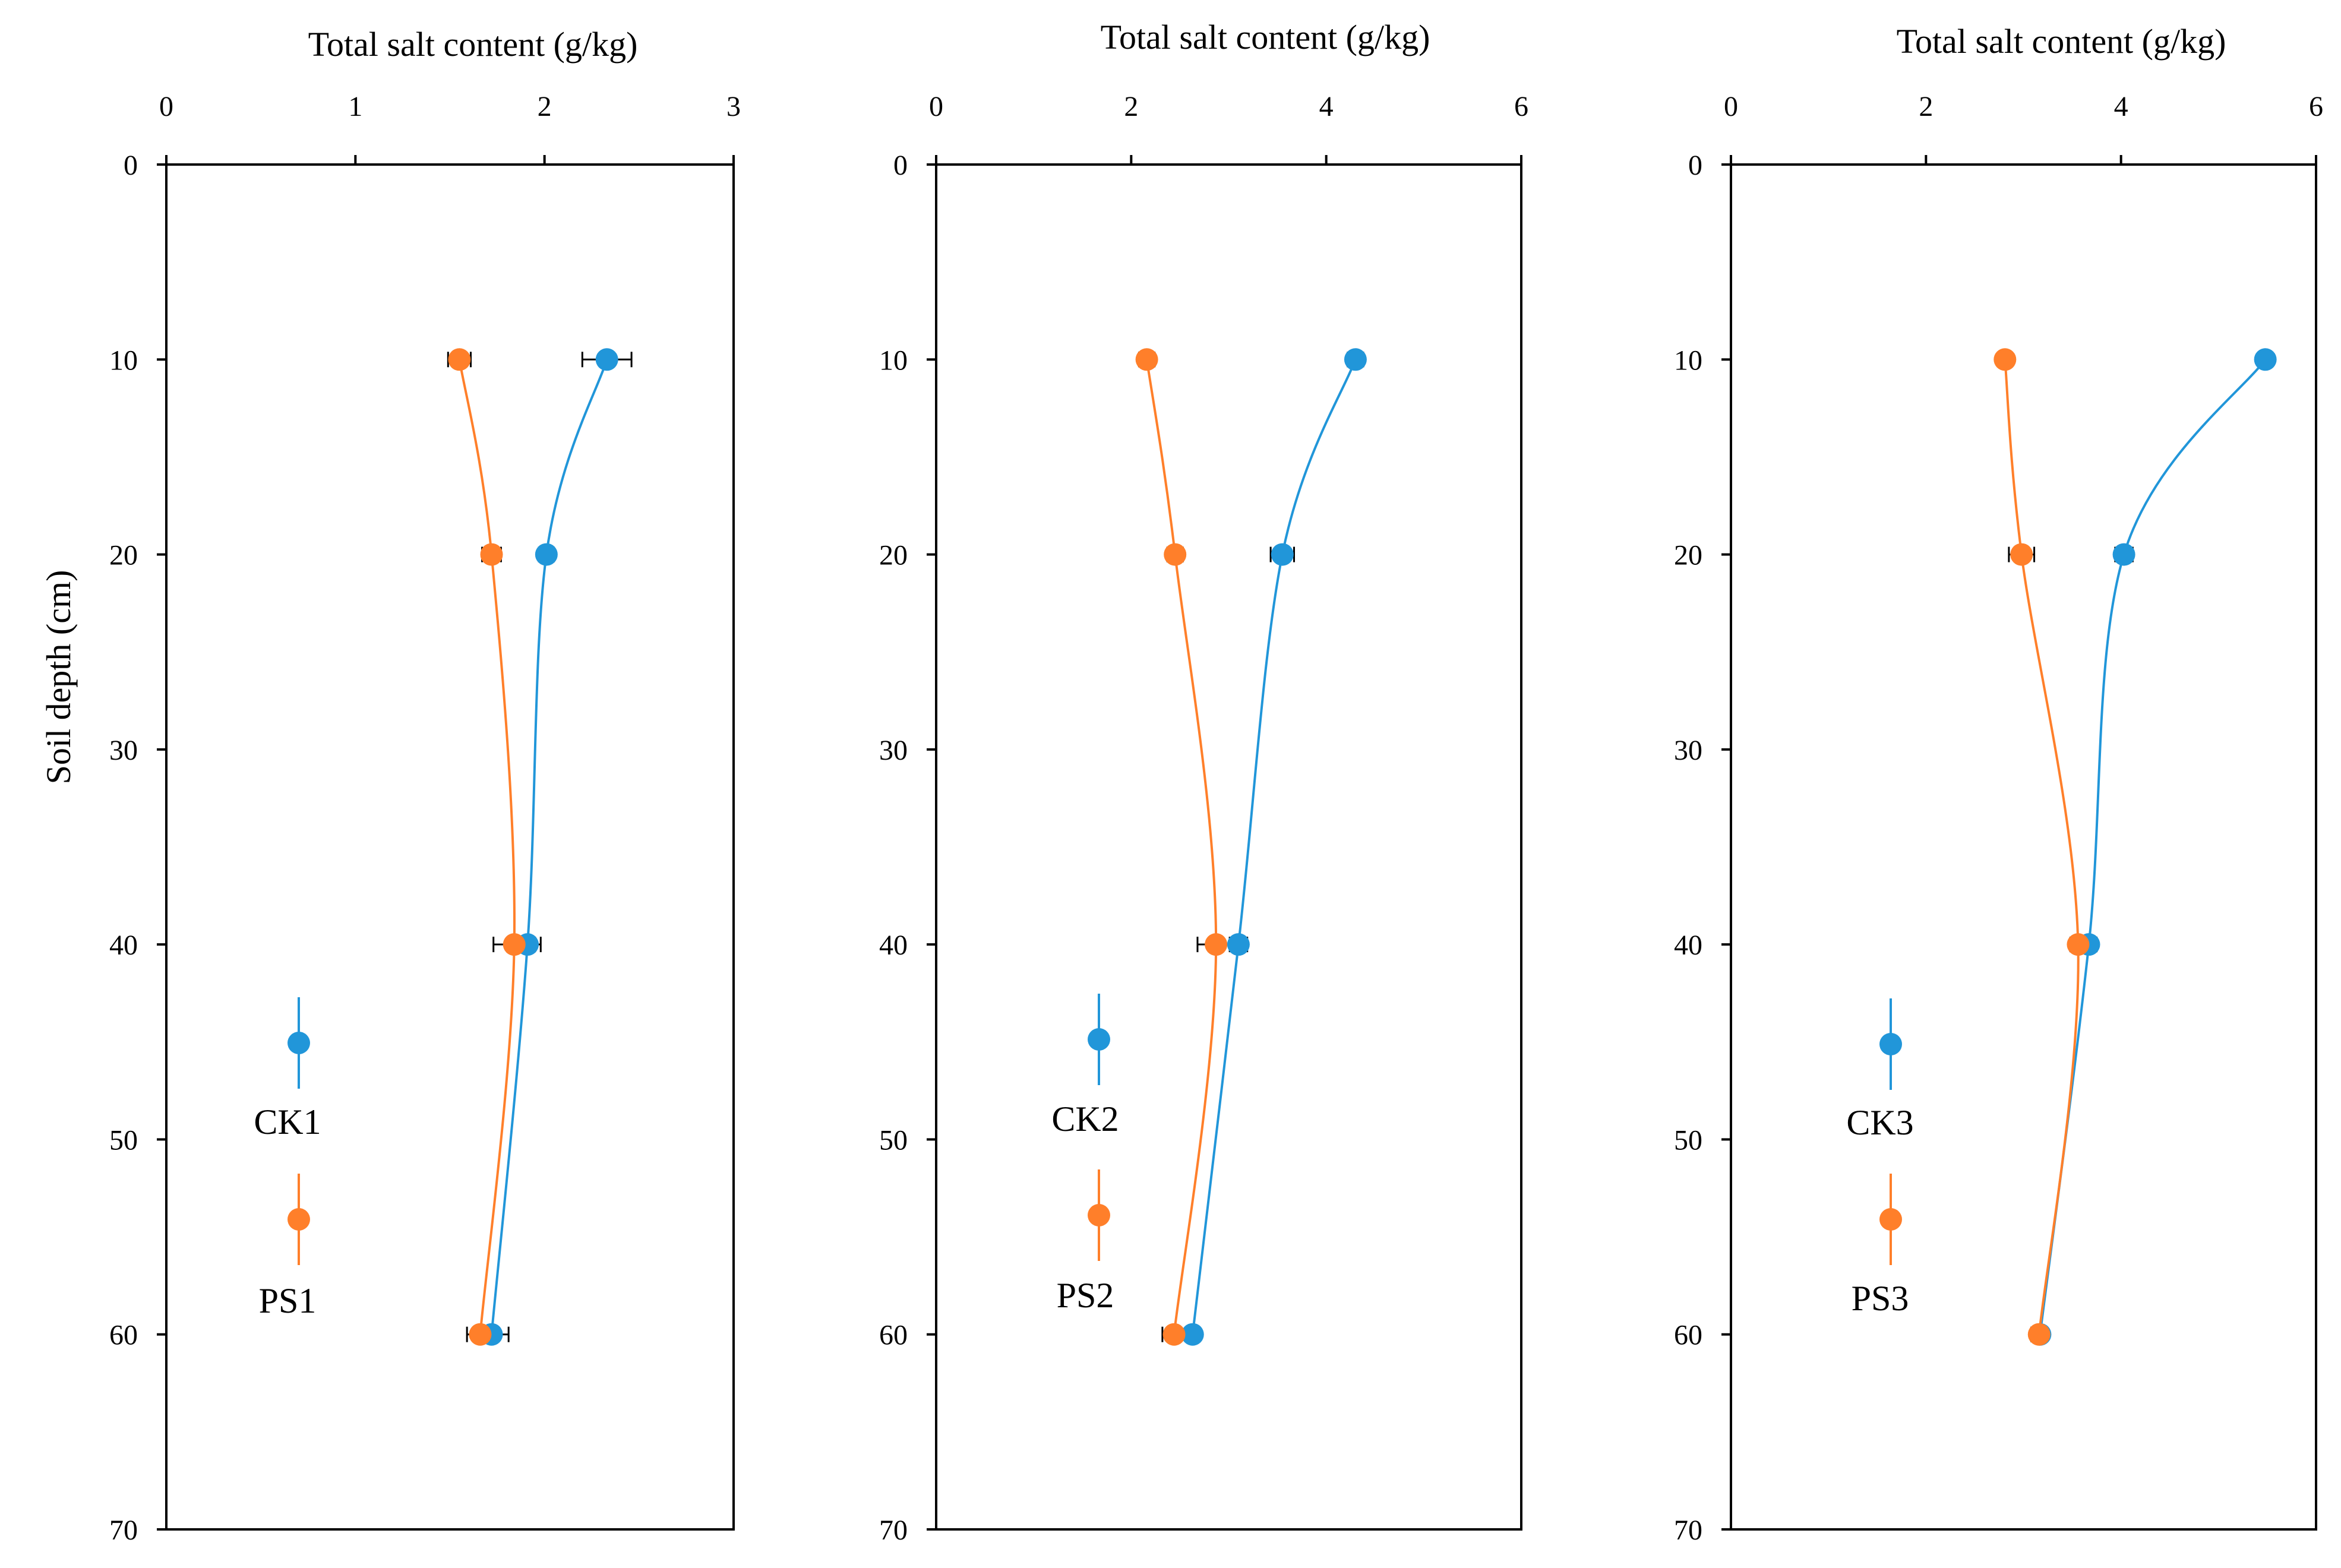 This screenshot has height=1568, width=2341. I want to click on x-axis-title-1: Total salt content (g/kg), so click(473, 45).